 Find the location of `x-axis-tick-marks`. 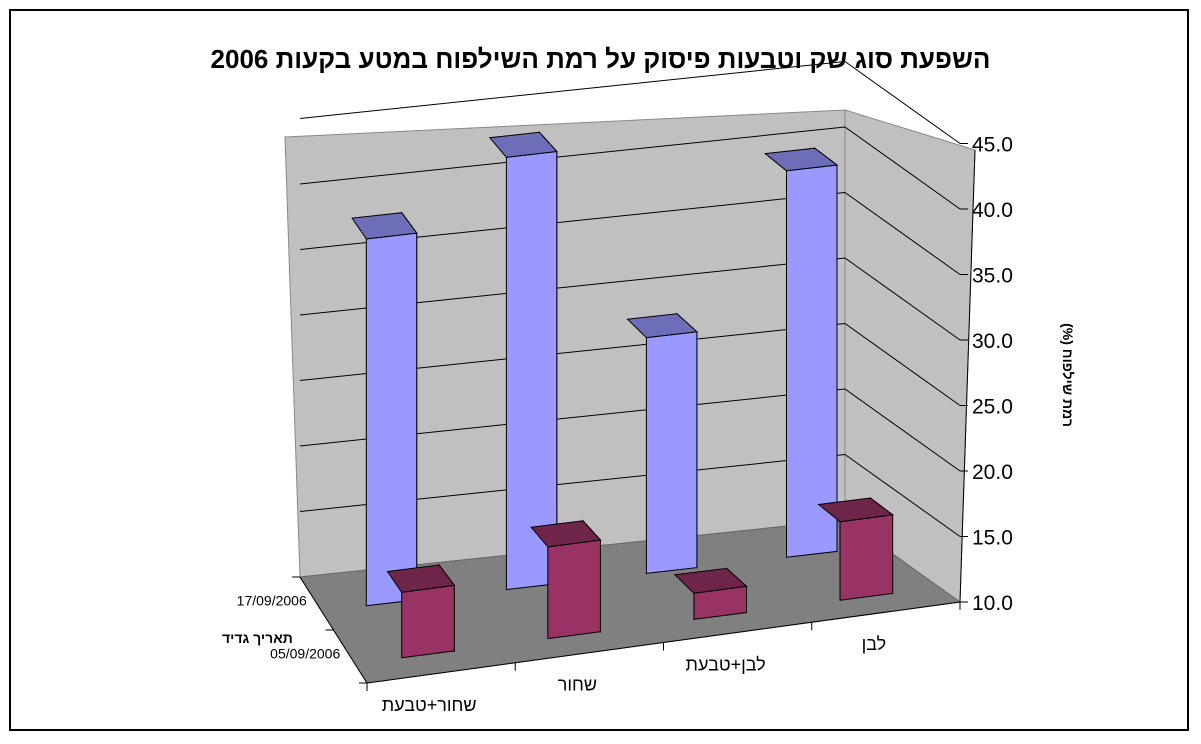

x-axis-tick-marks is located at coordinates (663, 646).